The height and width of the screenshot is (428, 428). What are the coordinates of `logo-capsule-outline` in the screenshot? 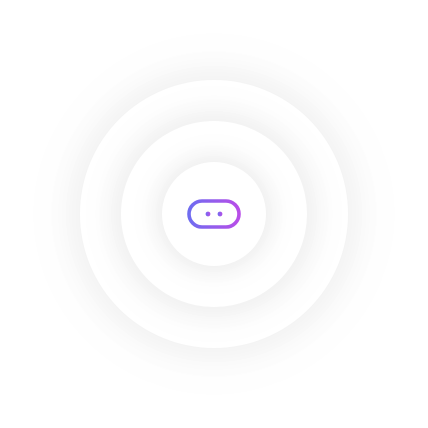 It's located at (214, 214).